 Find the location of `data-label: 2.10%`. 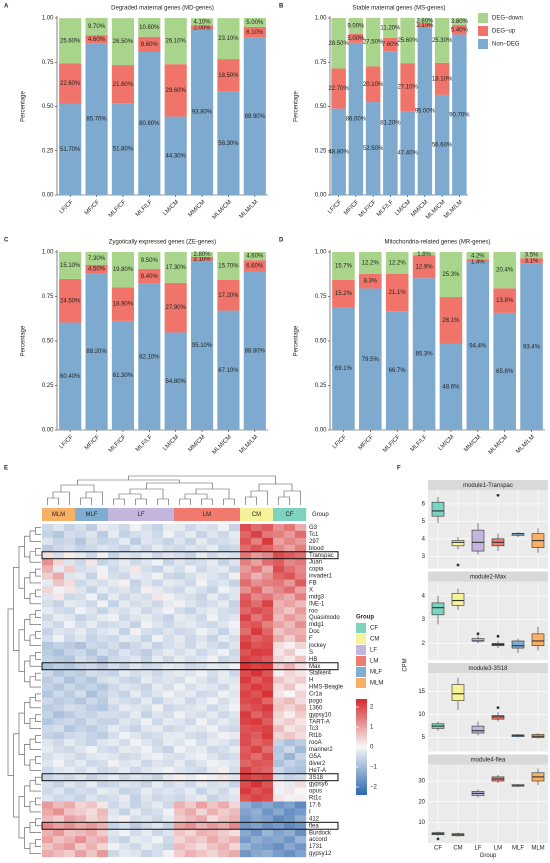

data-label: 2.10% is located at coordinates (203, 260).